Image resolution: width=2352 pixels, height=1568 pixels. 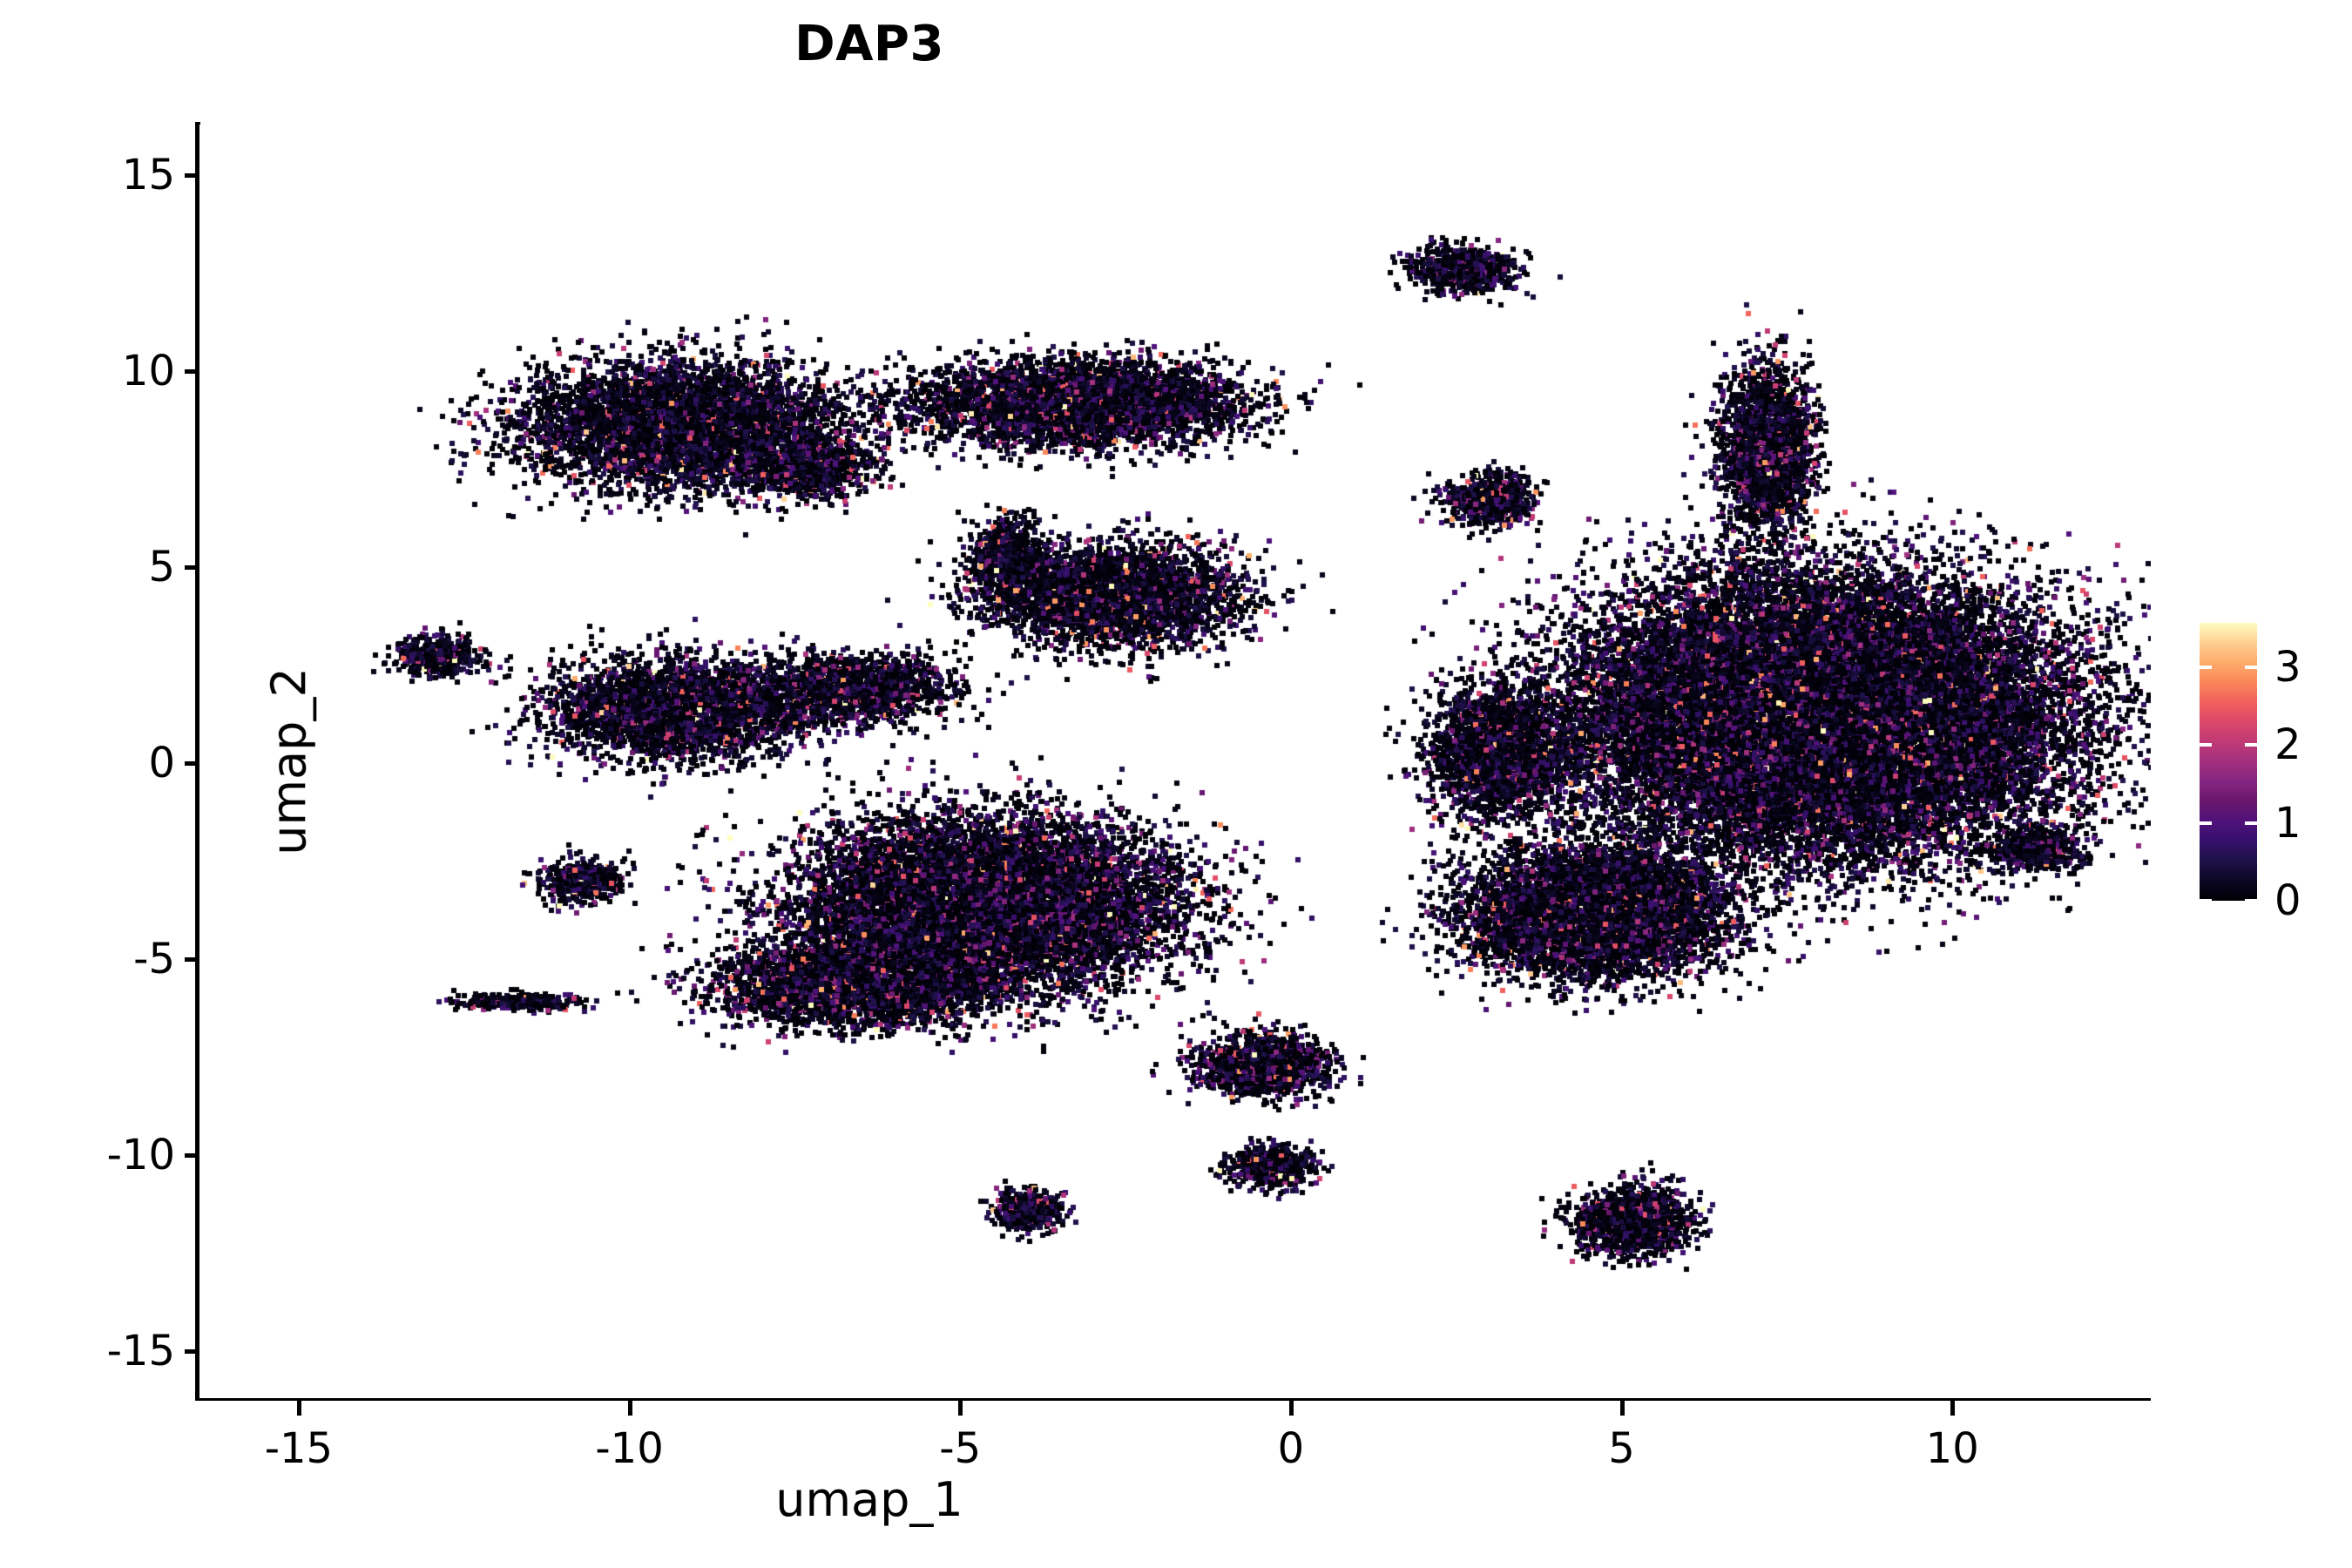 I want to click on y-tick-label: -10, so click(x=140, y=1155).